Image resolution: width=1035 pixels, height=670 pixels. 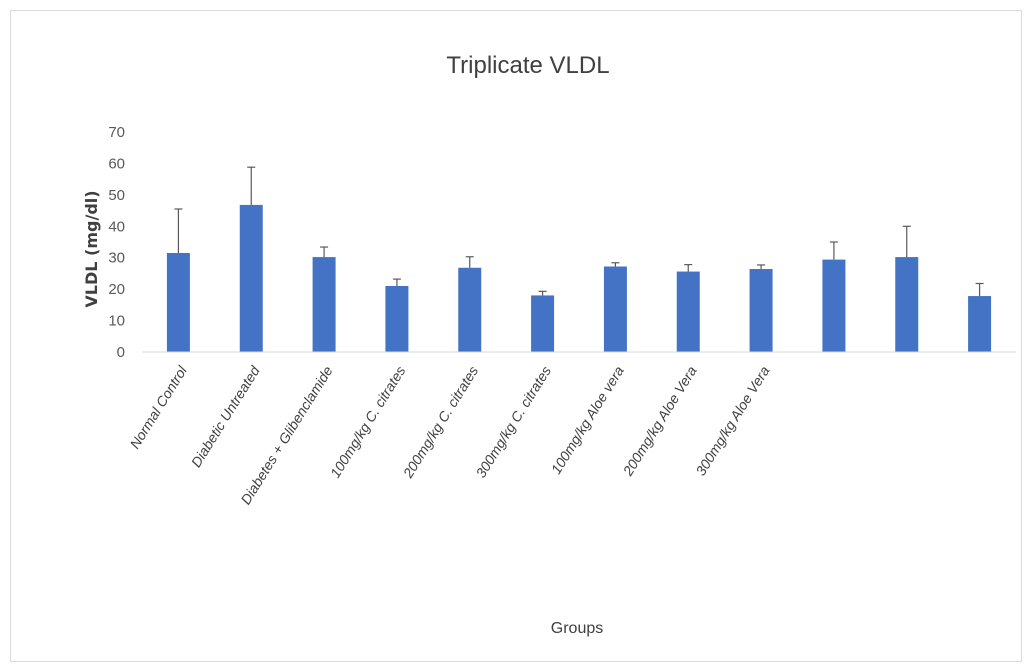 I want to click on y-tick-label: 20, so click(x=116, y=289).